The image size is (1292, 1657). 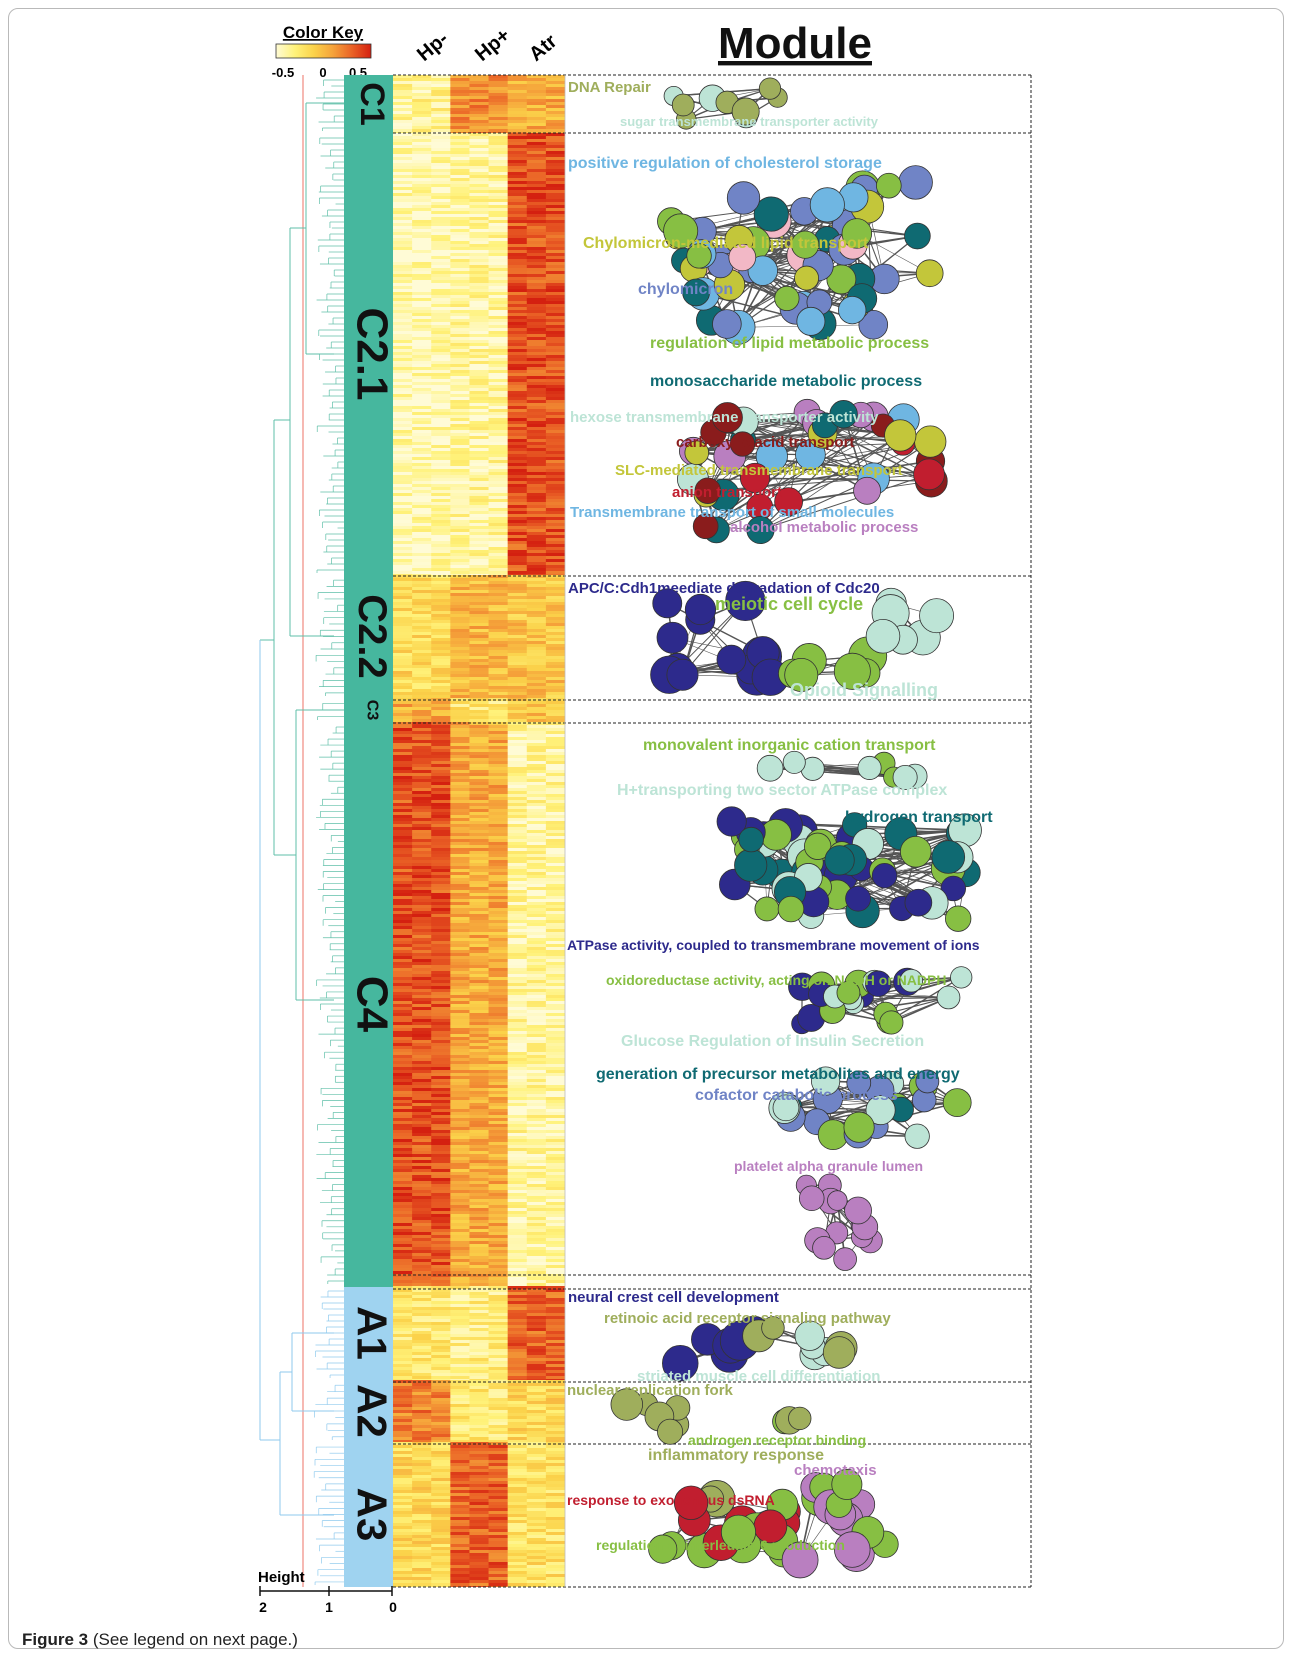 I want to click on module-label: APC/C:Cdh1meediate degradation of Cdc20, so click(x=724, y=588).